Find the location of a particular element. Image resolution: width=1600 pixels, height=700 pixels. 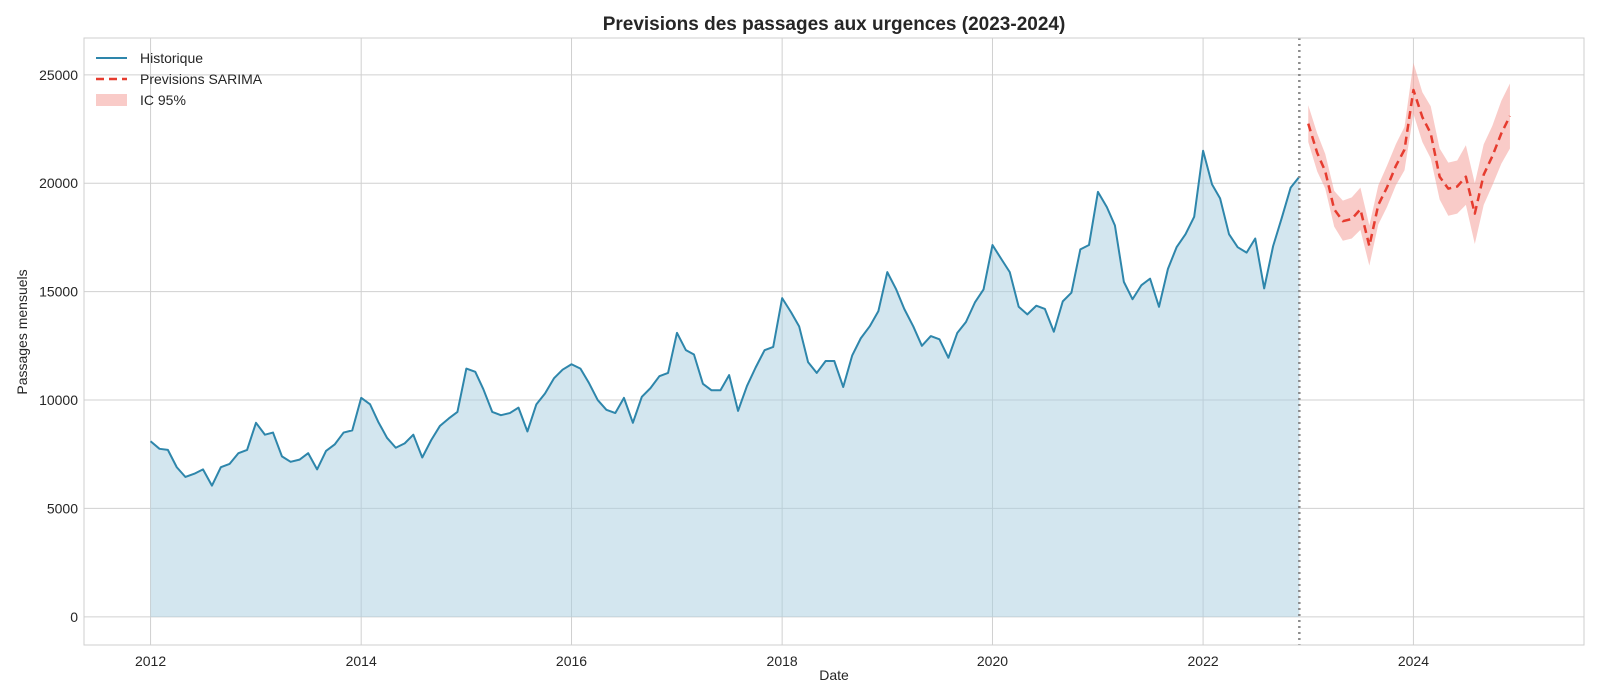

legend-ic-swatch is located at coordinates (111, 100).